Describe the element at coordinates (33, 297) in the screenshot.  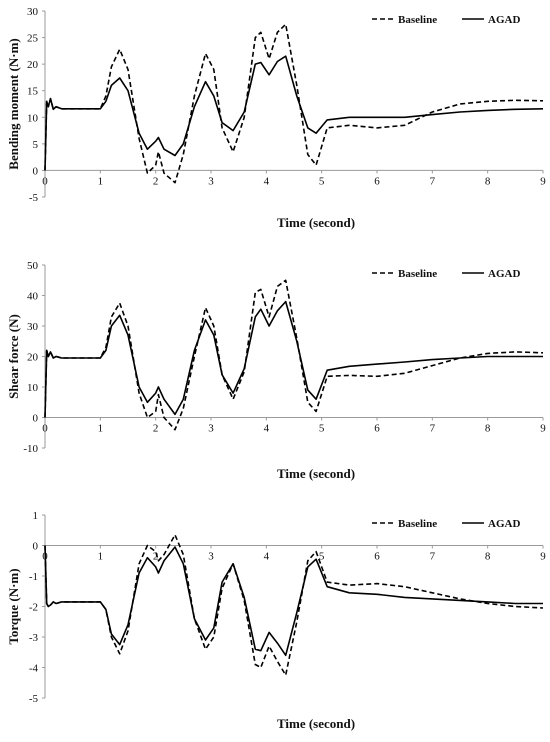
I see `y-tick-label: 40` at that location.